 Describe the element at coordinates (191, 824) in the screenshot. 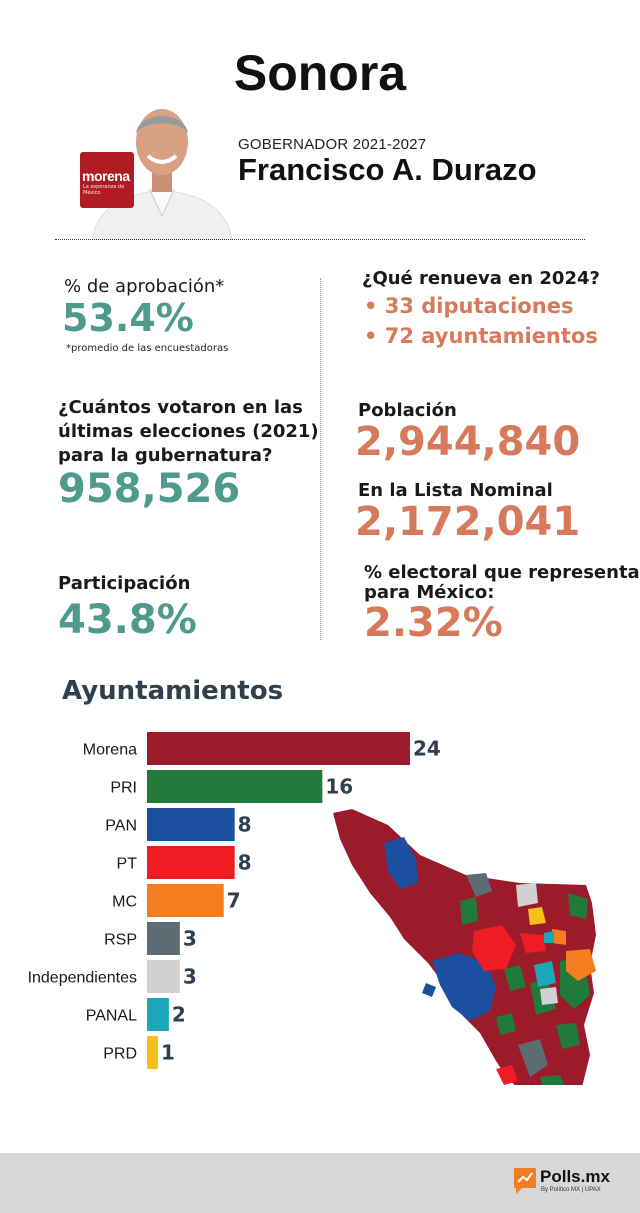

I see `bar-pan` at that location.